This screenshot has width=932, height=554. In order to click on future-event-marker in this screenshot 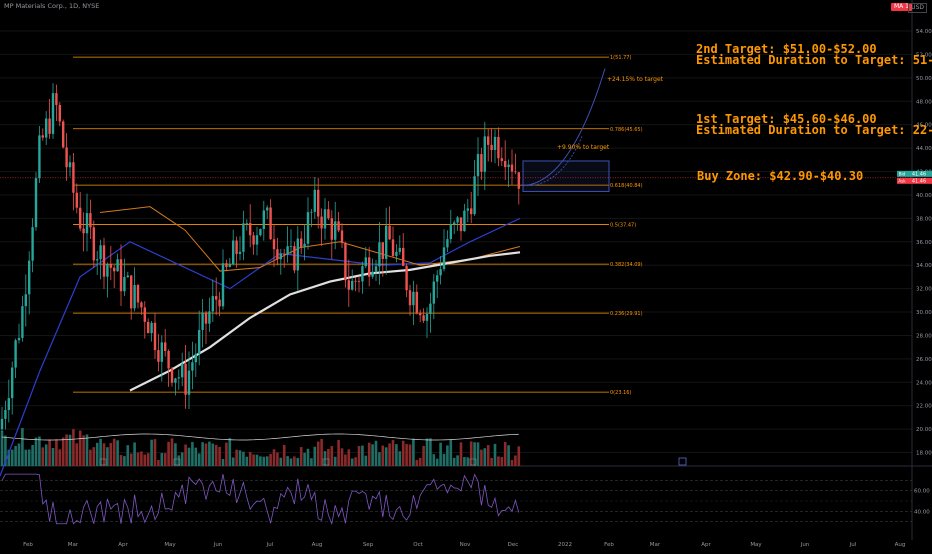, I will do `click(682, 461)`.